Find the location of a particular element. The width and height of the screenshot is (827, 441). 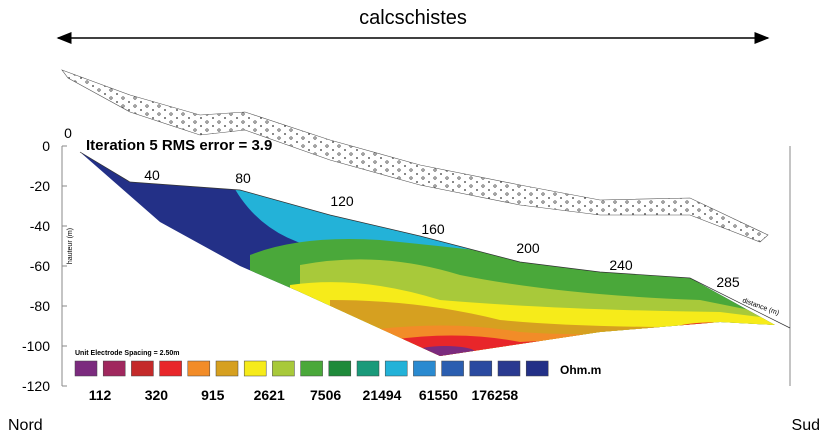

y-tick-label: -80 is located at coordinates (40, 306).